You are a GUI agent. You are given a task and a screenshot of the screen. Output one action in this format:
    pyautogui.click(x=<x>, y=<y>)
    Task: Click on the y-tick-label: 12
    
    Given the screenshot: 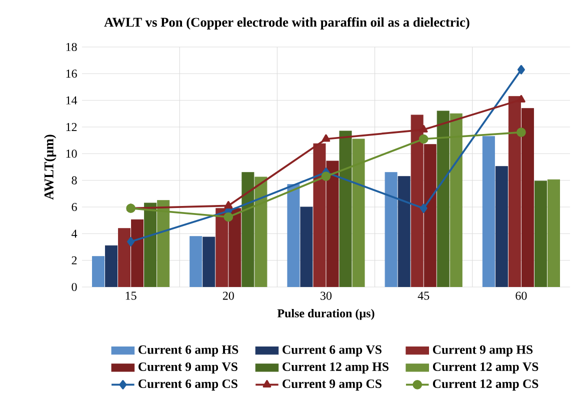 What is the action you would take?
    pyautogui.click(x=71, y=127)
    